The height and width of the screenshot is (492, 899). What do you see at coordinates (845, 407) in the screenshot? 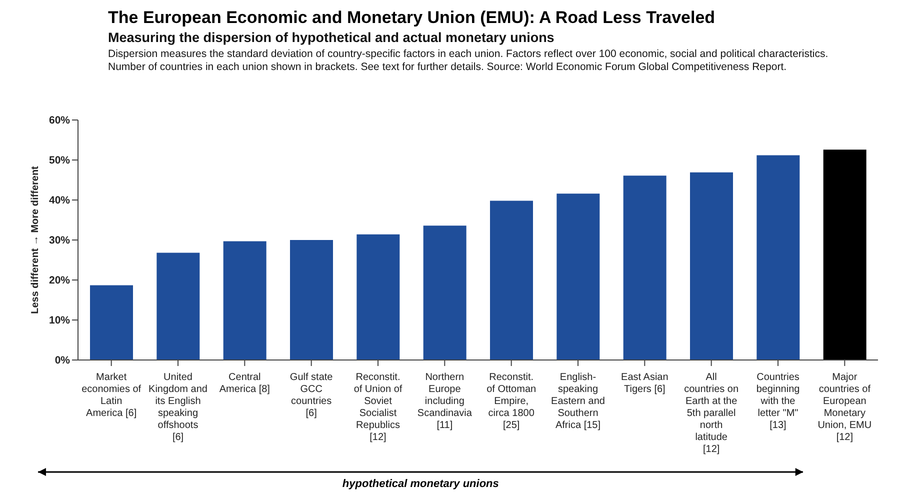
I see `x-tick-label: Major countries of European Monetary Union, EMU [12]` at bounding box center [845, 407].